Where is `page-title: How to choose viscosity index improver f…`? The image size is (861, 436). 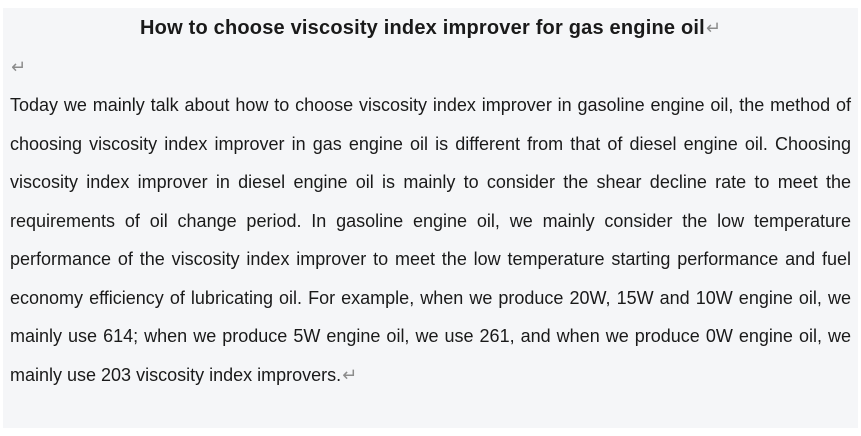
page-title: How to choose viscosity index improver f… is located at coordinates (422, 28).